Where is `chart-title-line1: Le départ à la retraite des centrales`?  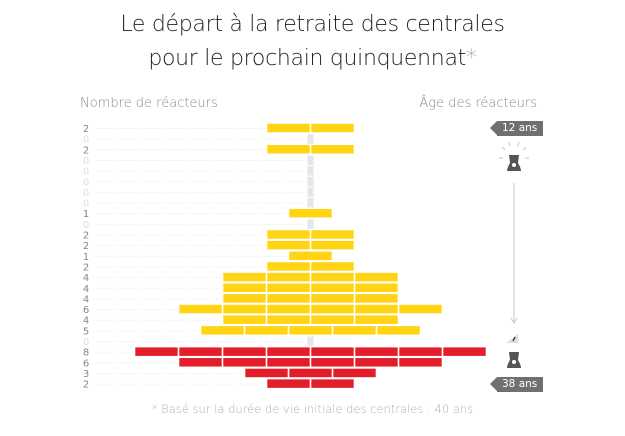 chart-title-line1: Le départ à la retraite des centrales is located at coordinates (312, 24).